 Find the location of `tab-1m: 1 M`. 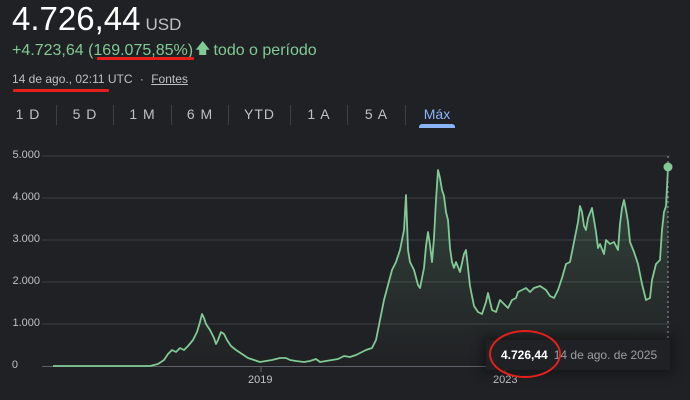

tab-1m: 1 M is located at coordinates (142, 111).